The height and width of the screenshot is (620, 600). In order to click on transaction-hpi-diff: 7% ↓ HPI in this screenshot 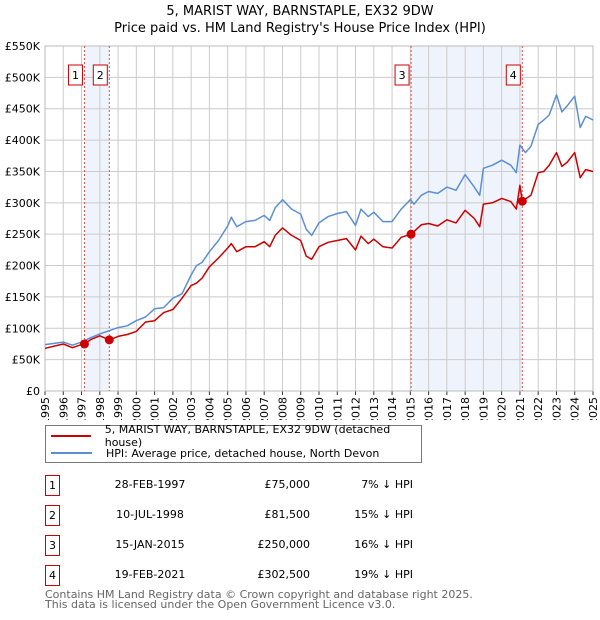, I will do `click(387, 484)`.